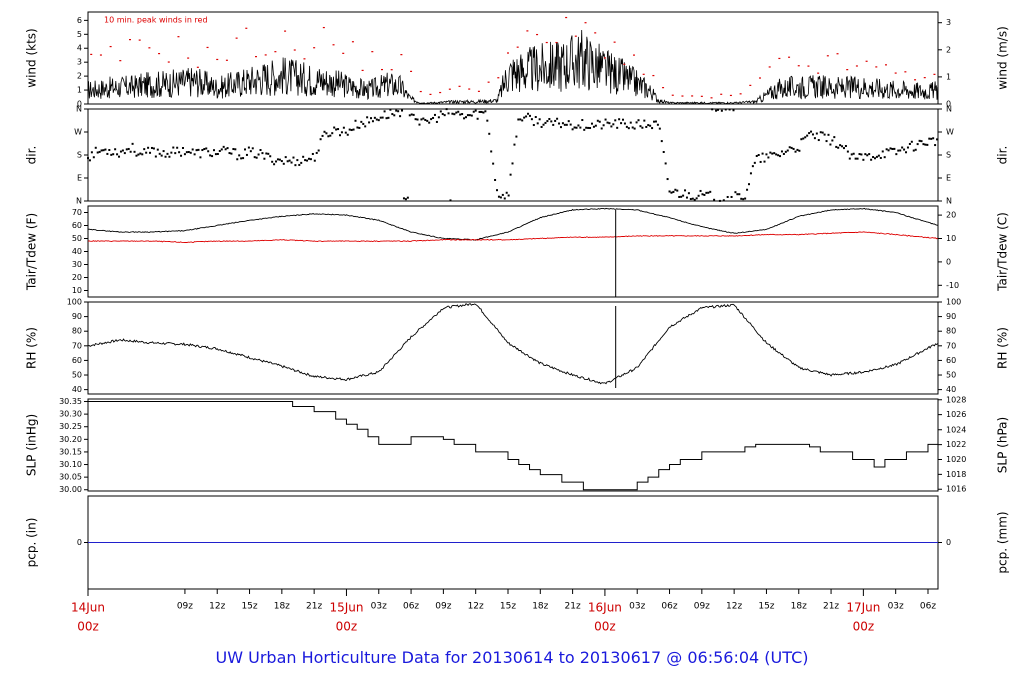  Describe the element at coordinates (948, 542) in the screenshot. I see `precipitation-right-tick-label: 0` at that location.